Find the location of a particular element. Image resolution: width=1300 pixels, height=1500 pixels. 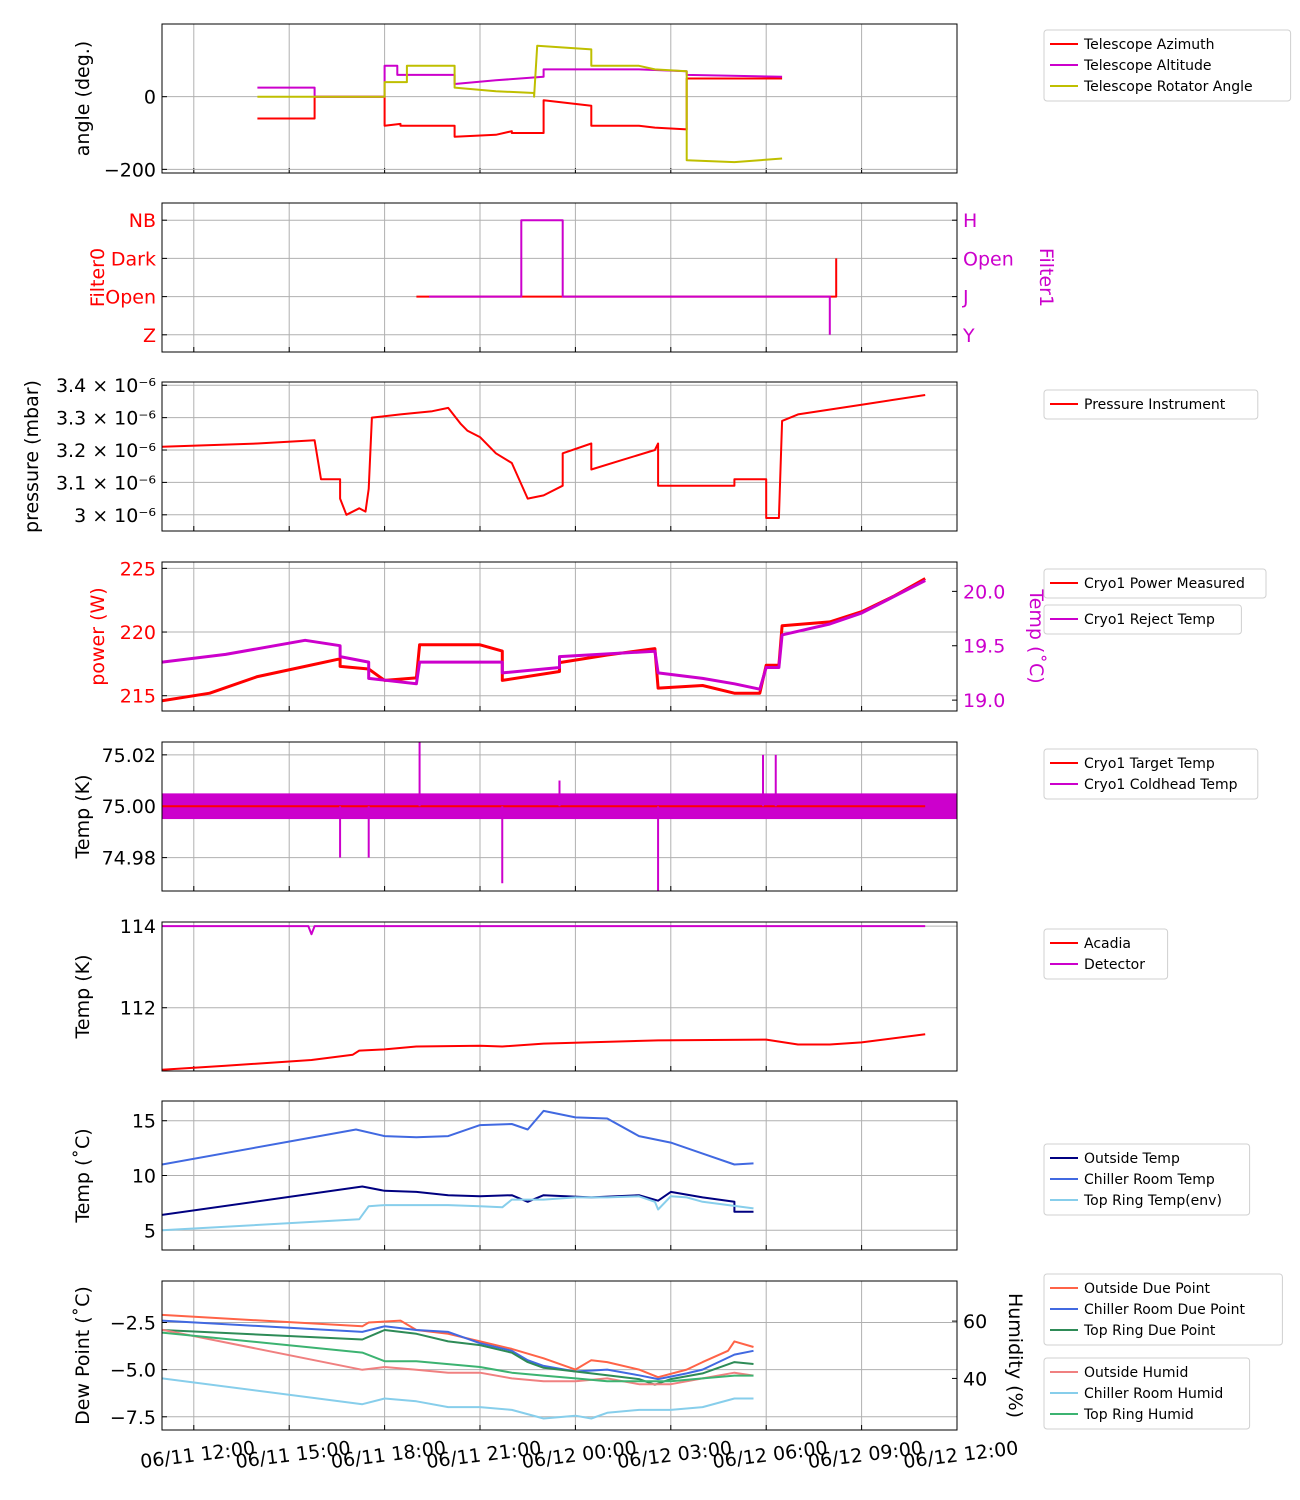

legend-label: Outside Humid is located at coordinates (1136, 1373).